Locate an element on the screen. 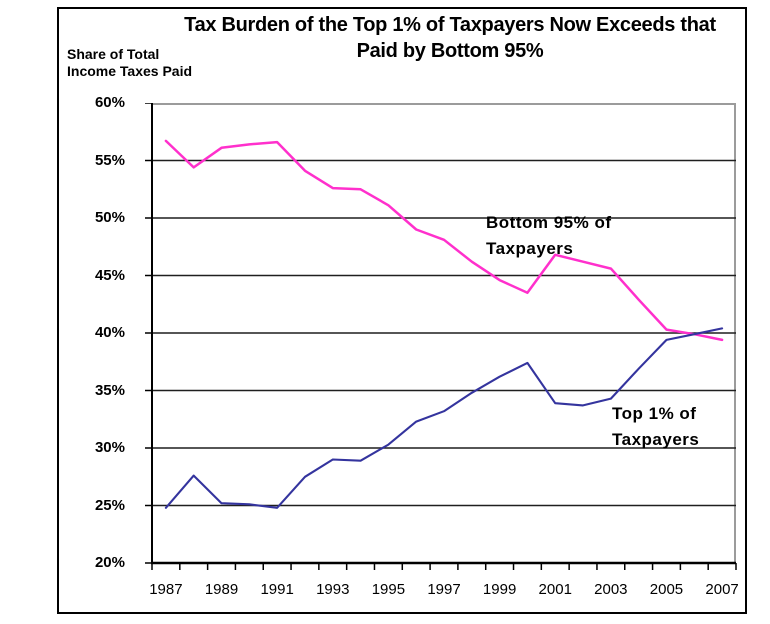  series-label-top-1: Top 1% of Taxpayers is located at coordinates (656, 426).